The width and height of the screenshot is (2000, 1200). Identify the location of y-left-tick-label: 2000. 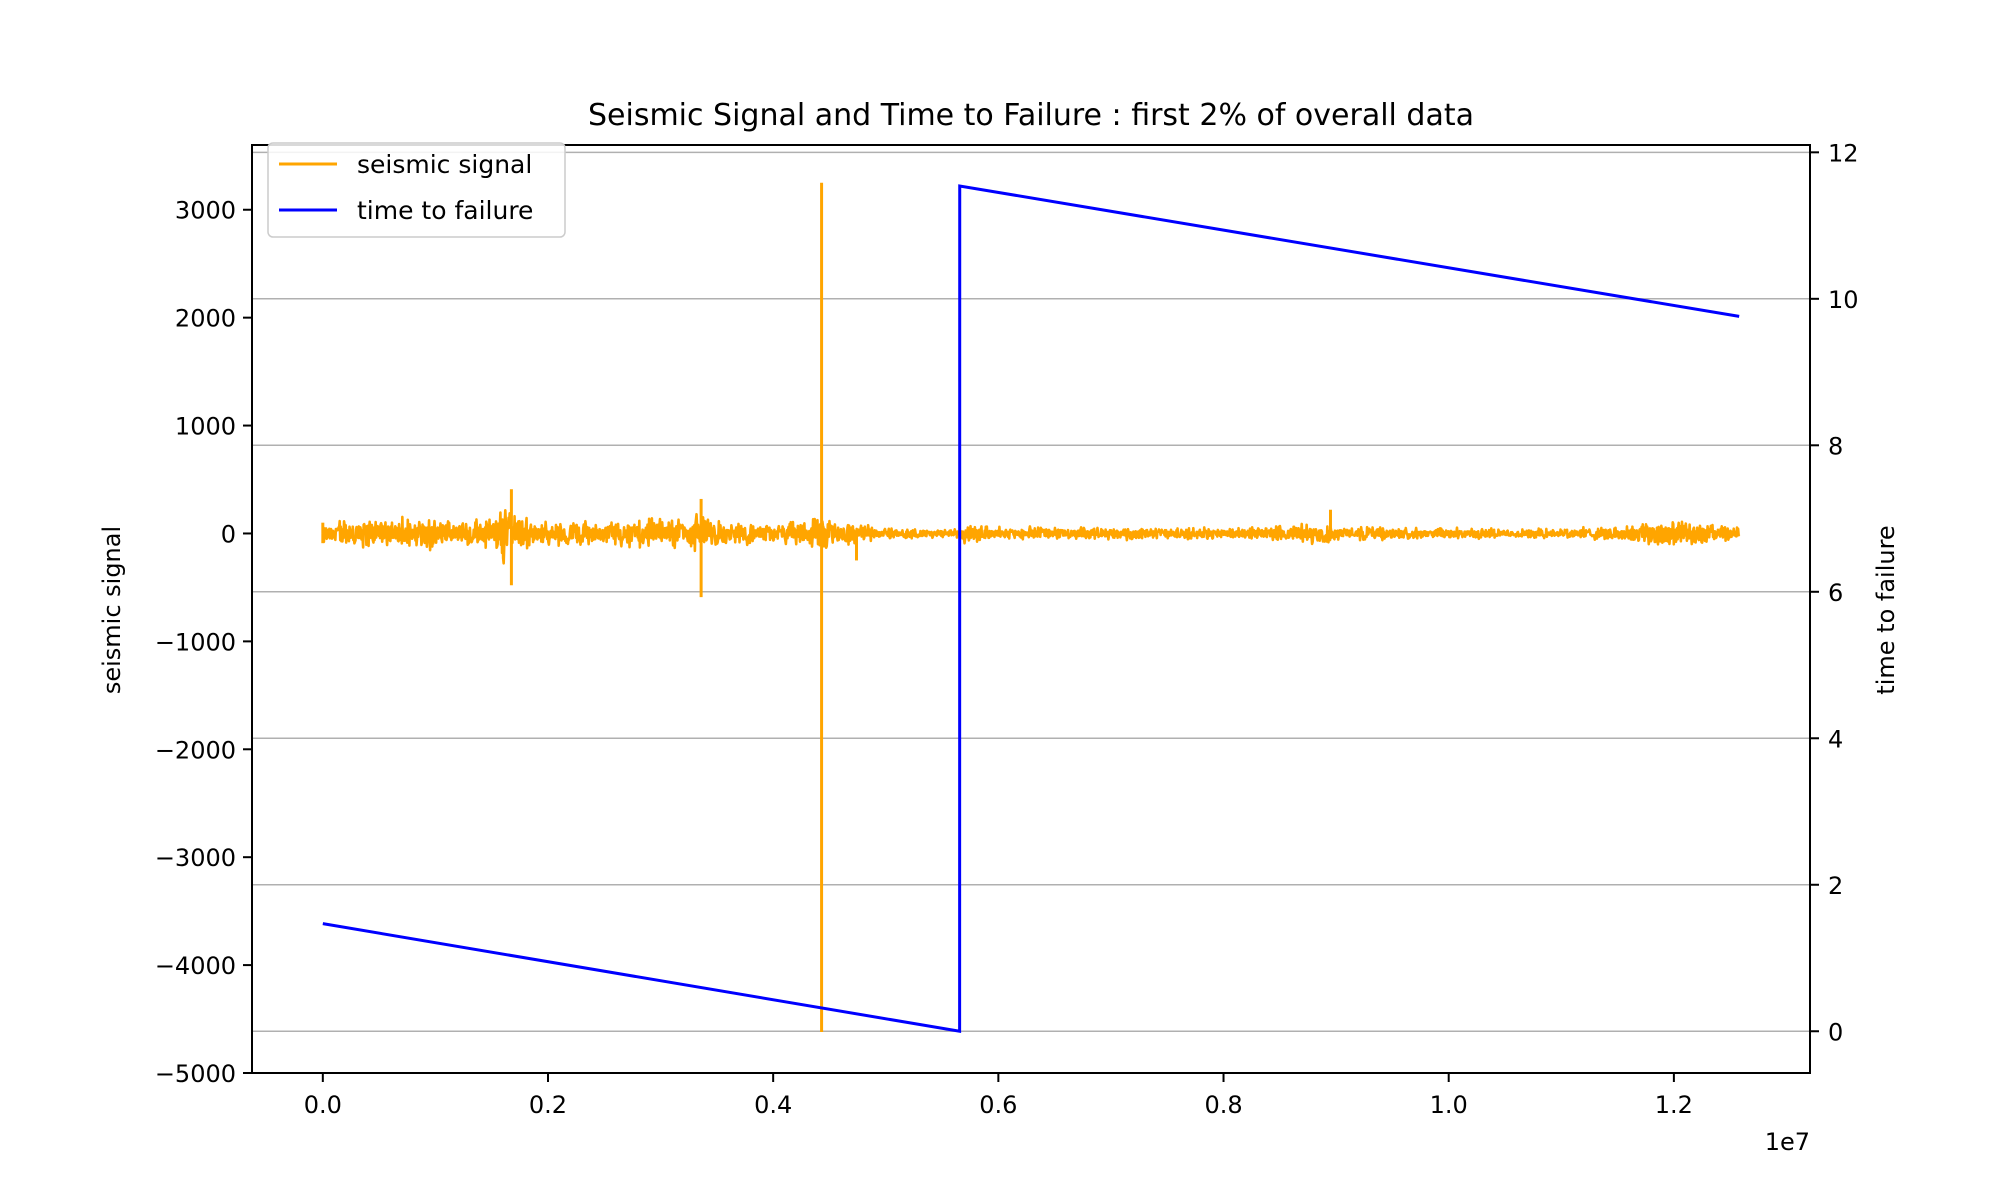
(205, 319).